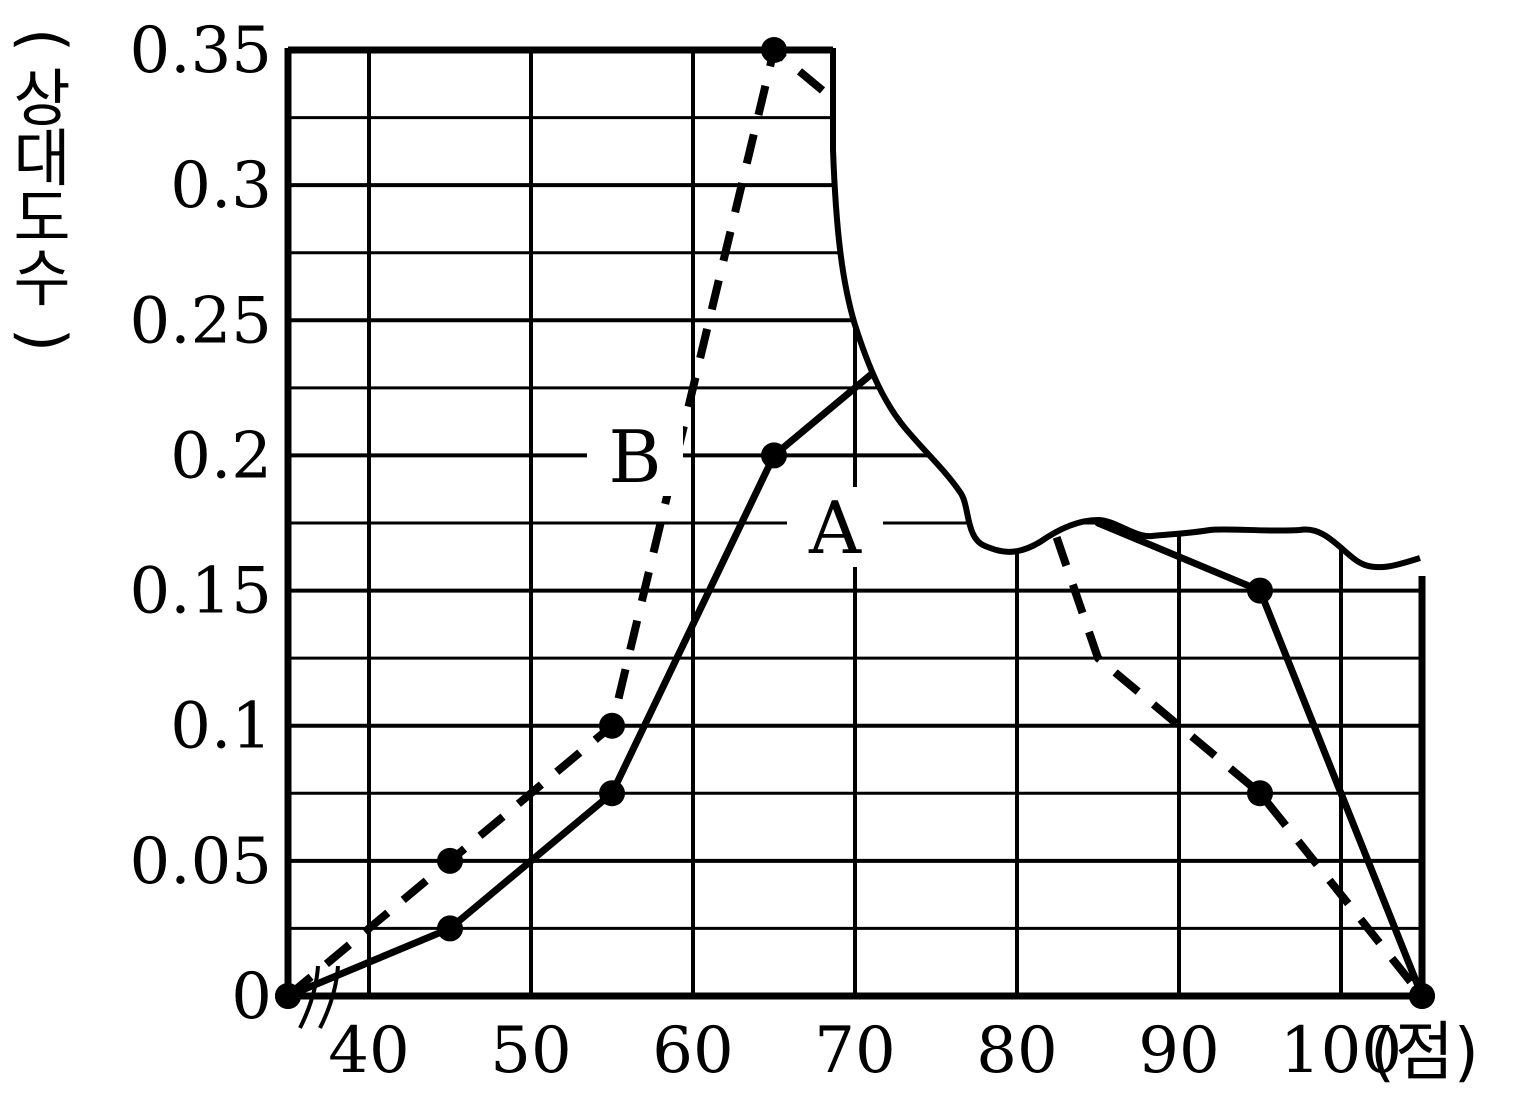 This screenshot has width=1526, height=1099. What do you see at coordinates (221, 727) in the screenshot?
I see `y-tick-label: 0.1` at bounding box center [221, 727].